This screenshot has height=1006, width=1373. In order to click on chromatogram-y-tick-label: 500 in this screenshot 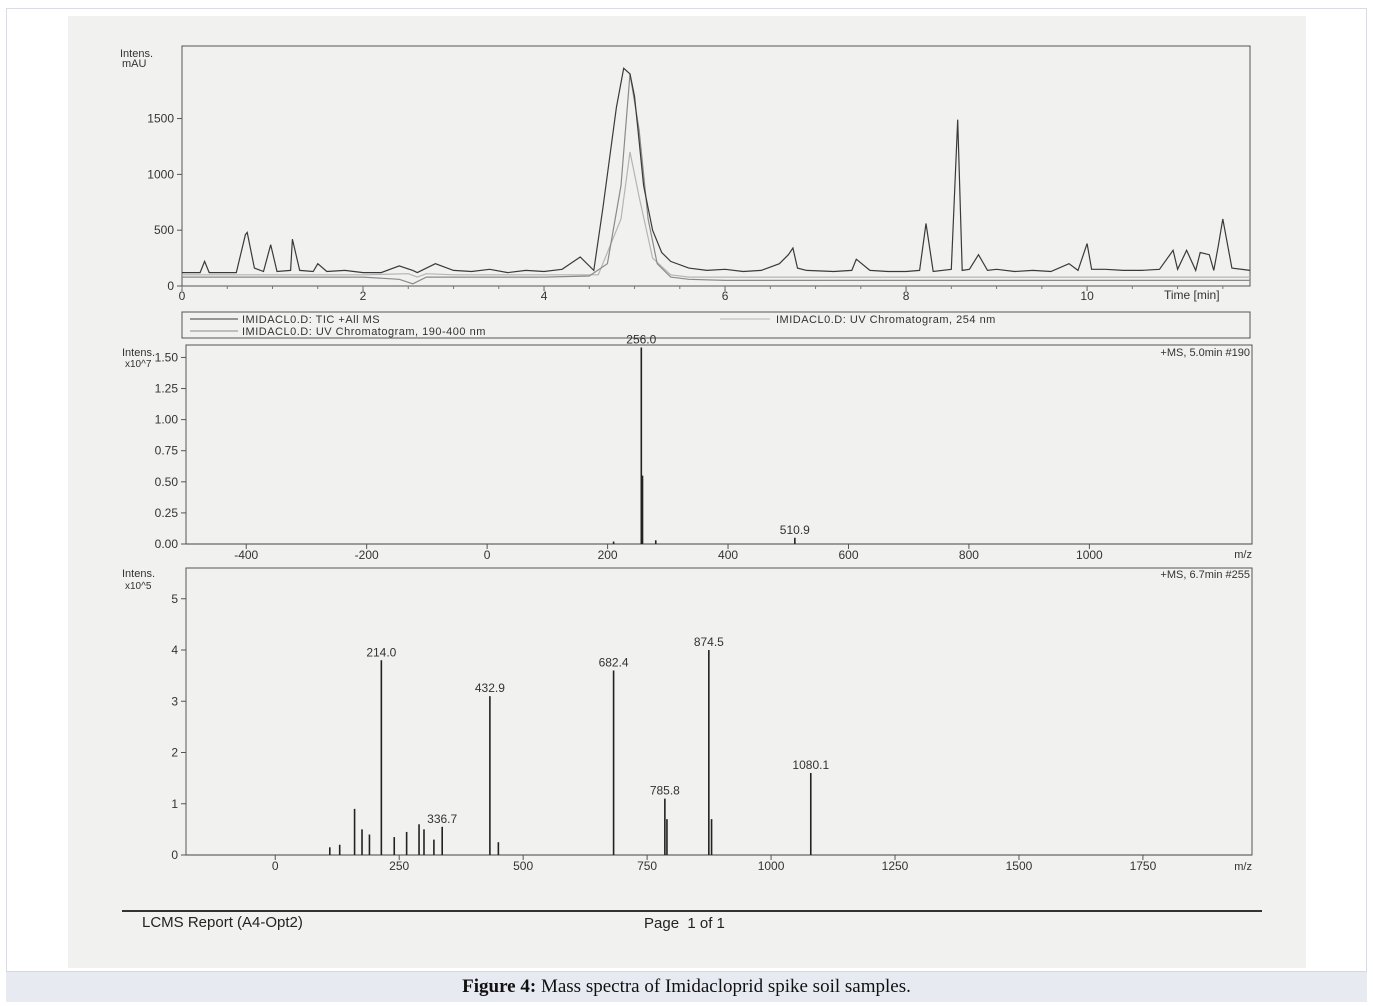, I will do `click(164, 230)`.